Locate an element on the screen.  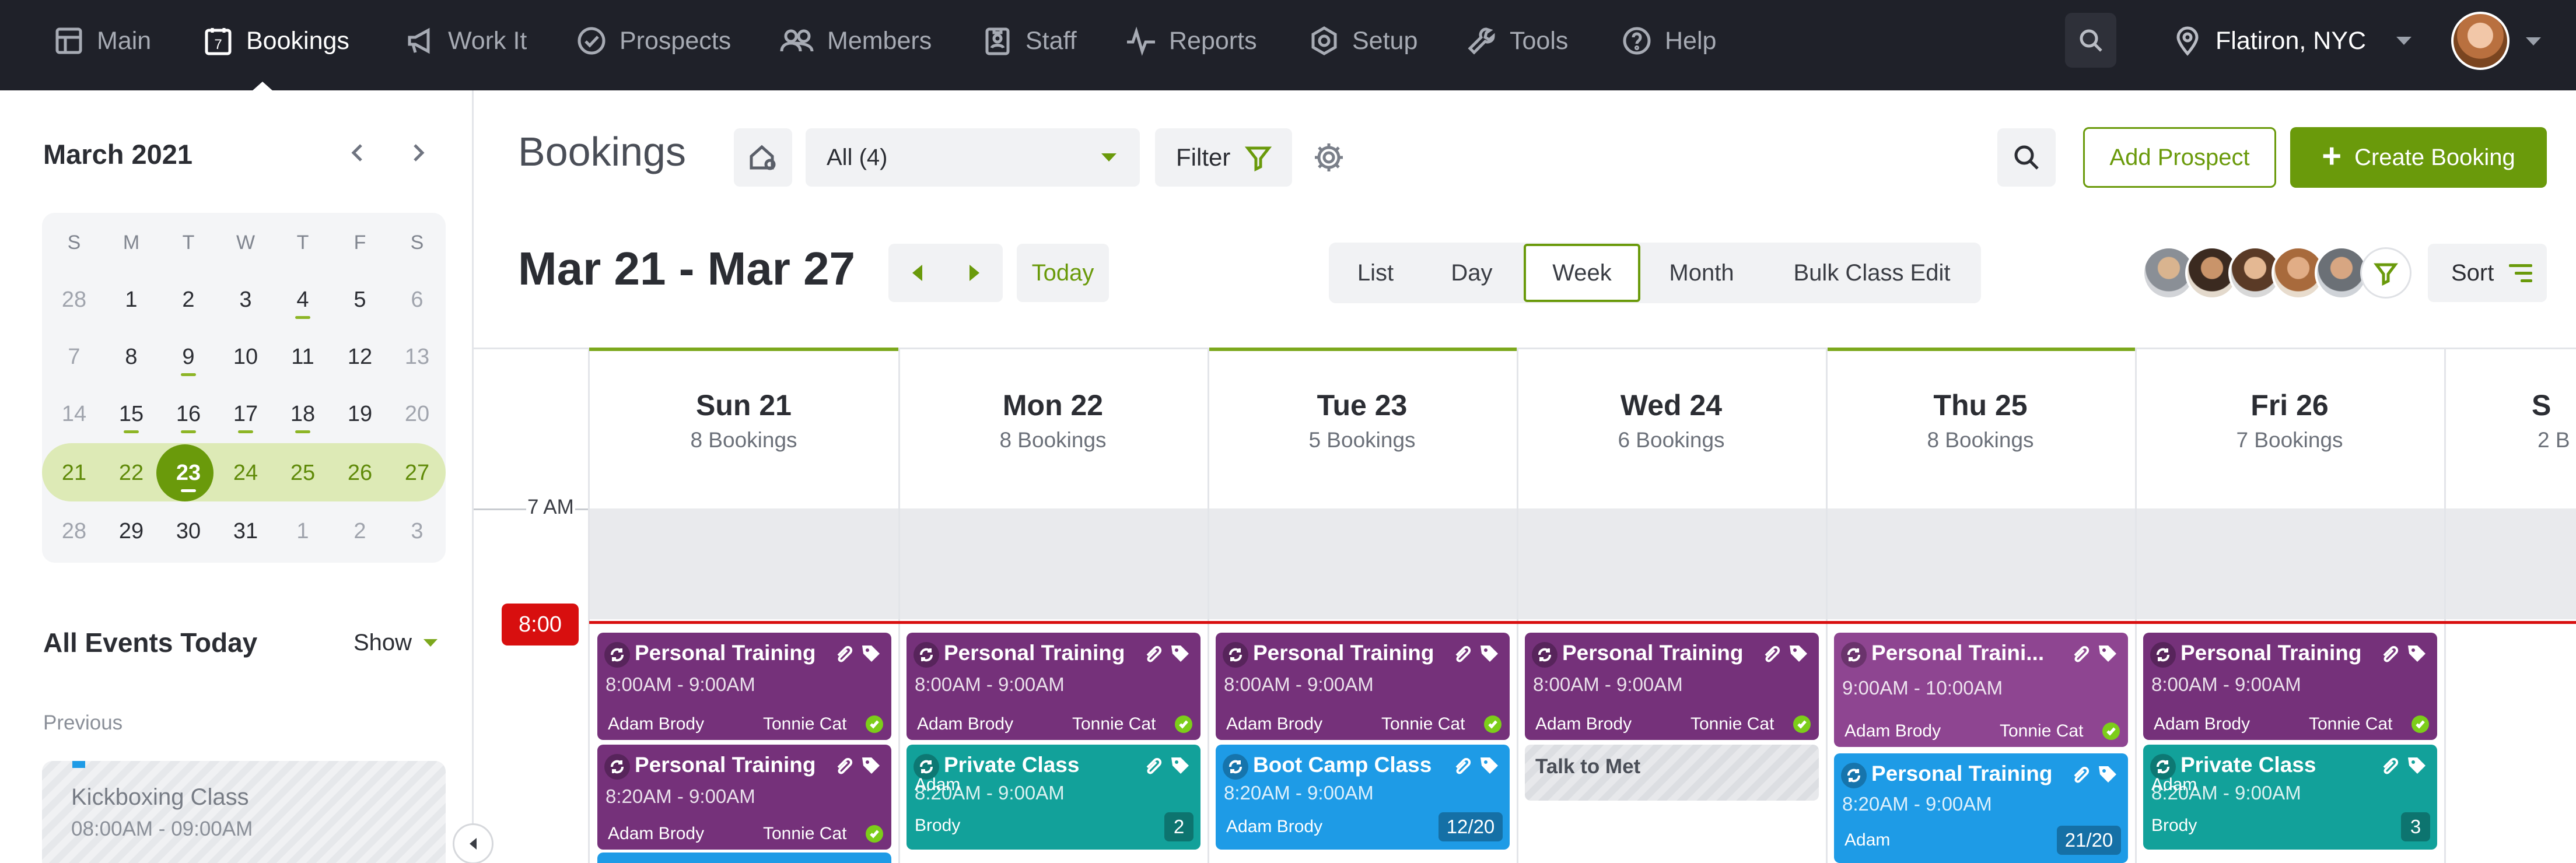
calendar-day: 19 is located at coordinates (359, 414).